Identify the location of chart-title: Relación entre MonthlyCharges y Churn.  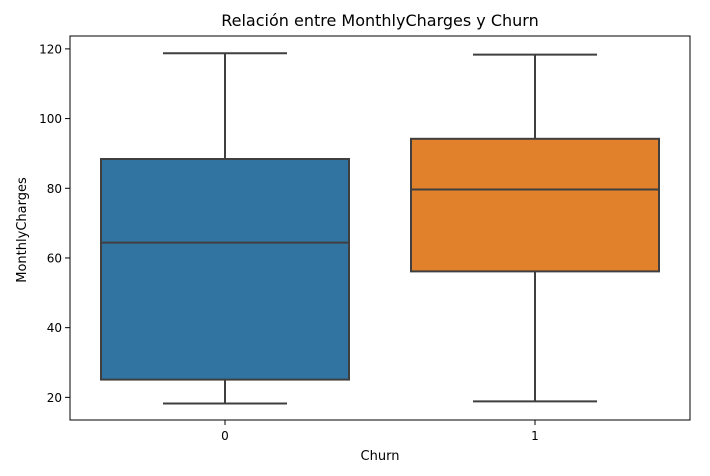
(380, 20).